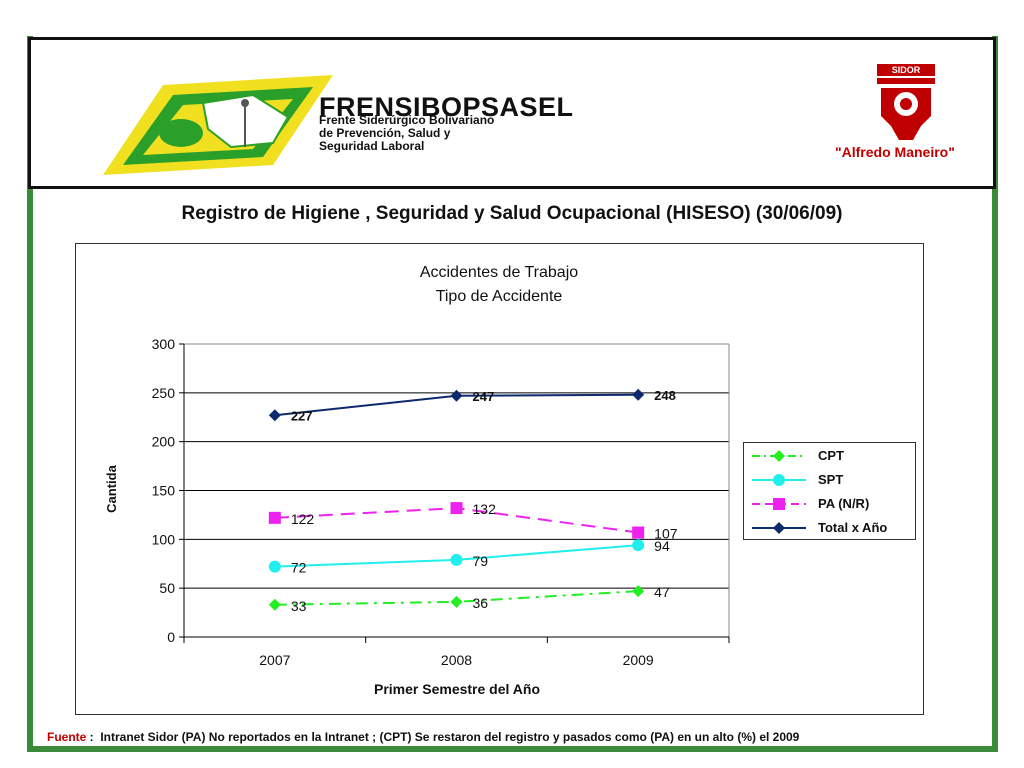  I want to click on y-axis-label: Cantida, so click(111, 488).